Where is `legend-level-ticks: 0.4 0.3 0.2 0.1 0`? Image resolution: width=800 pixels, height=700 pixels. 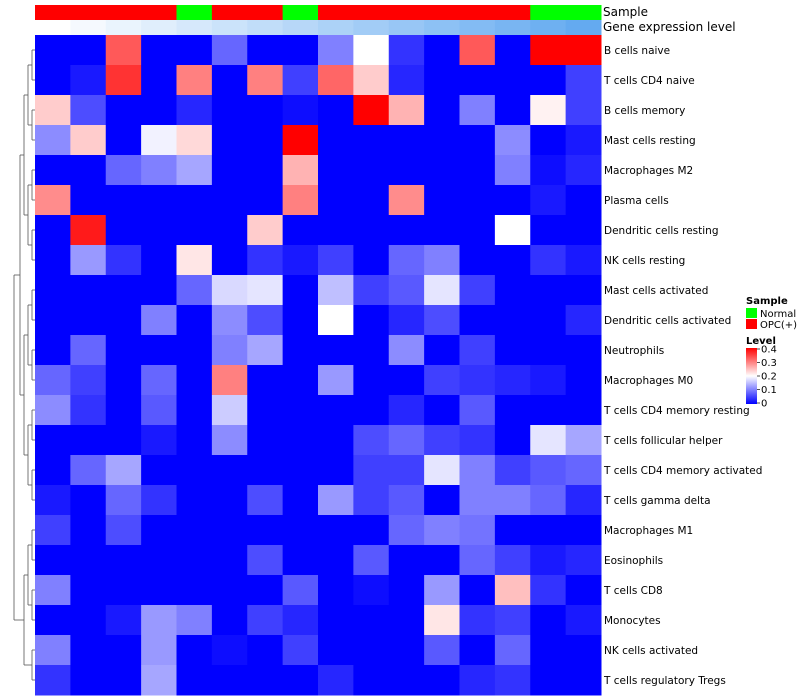
legend-level-ticks: 0.4 0.3 0.2 0.1 0 is located at coordinates (767, 377).